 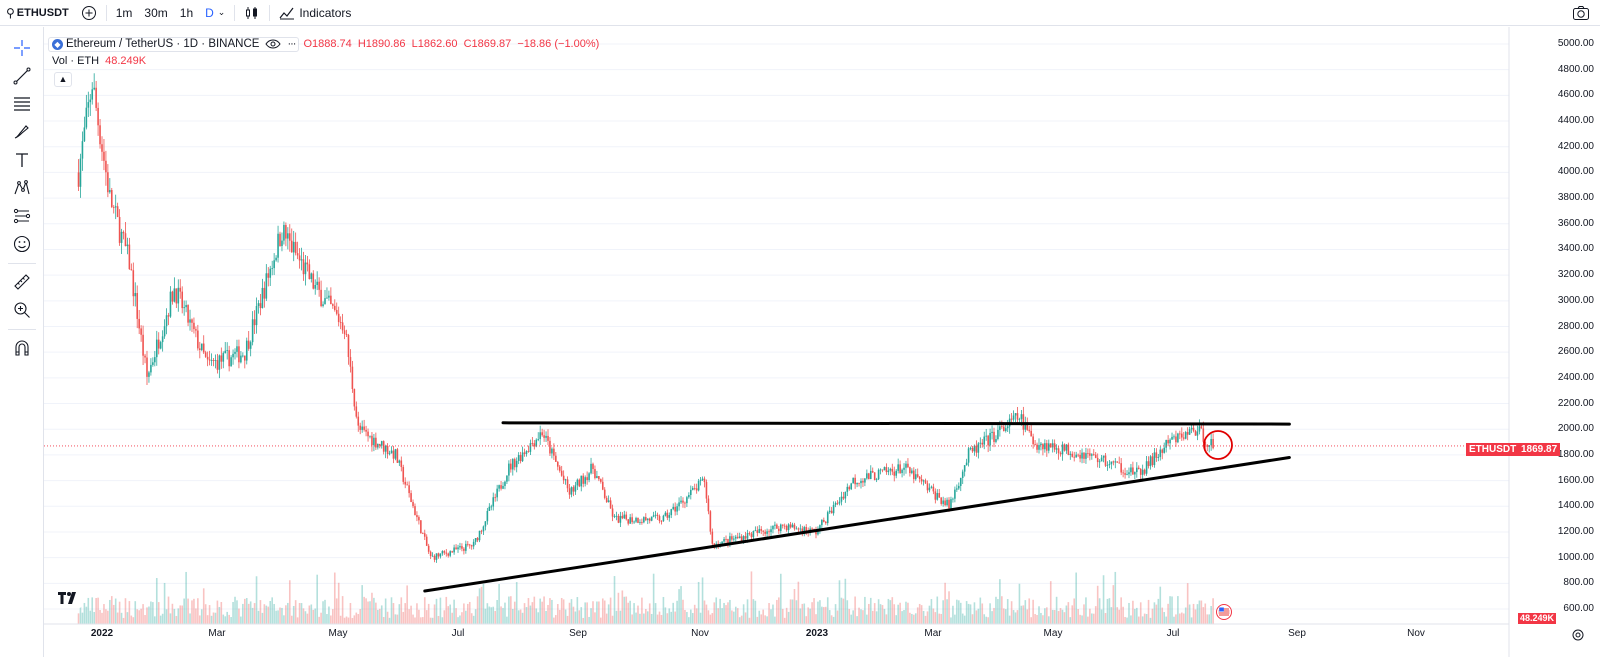 I want to click on ruler-tool, so click(x=22, y=282).